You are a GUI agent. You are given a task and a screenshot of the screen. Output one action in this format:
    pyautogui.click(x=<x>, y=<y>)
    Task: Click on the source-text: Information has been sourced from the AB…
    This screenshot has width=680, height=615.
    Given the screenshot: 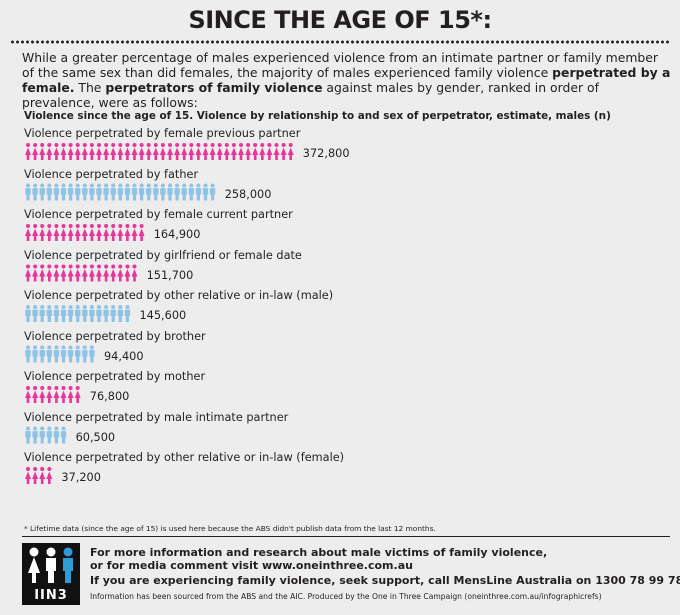 What is the action you would take?
    pyautogui.click(x=346, y=596)
    